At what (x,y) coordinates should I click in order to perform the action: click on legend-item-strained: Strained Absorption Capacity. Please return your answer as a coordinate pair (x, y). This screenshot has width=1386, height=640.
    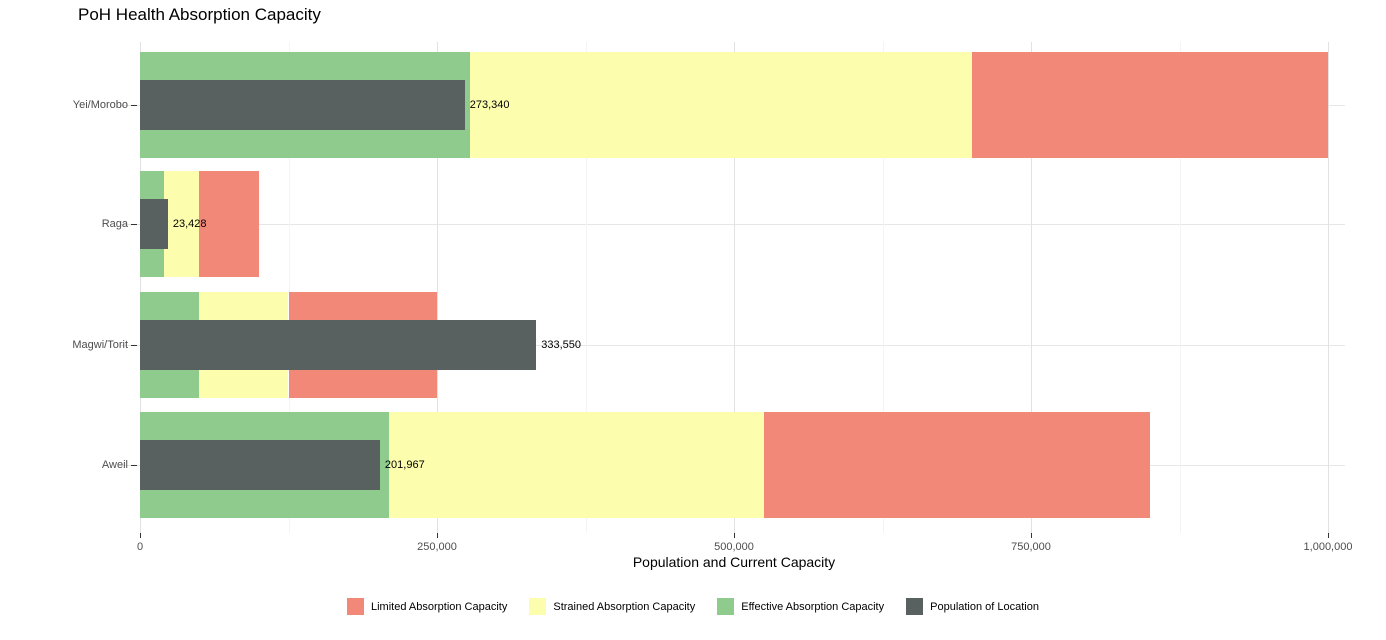
    Looking at the image, I should click on (612, 606).